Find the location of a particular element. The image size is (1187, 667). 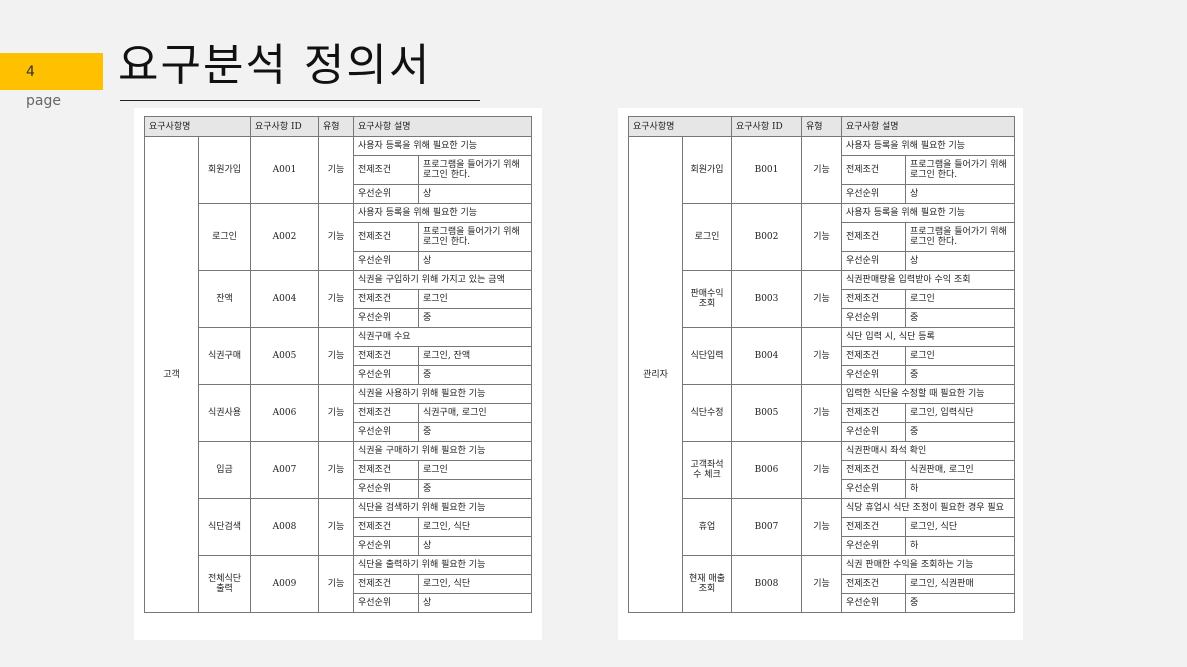

header-type: 유형 is located at coordinates (336, 126).